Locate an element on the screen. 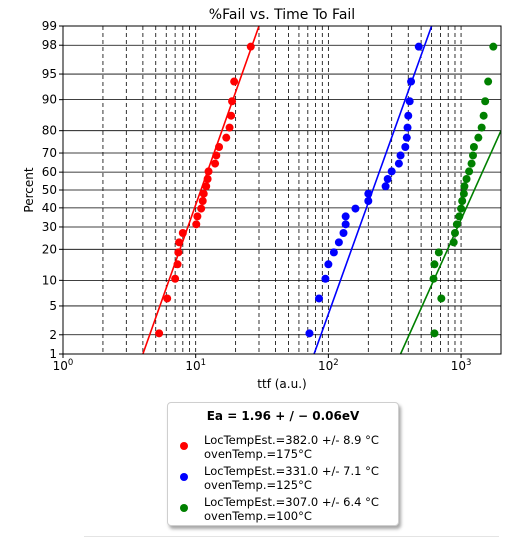  y-tick-label: 98 is located at coordinates (49, 45).